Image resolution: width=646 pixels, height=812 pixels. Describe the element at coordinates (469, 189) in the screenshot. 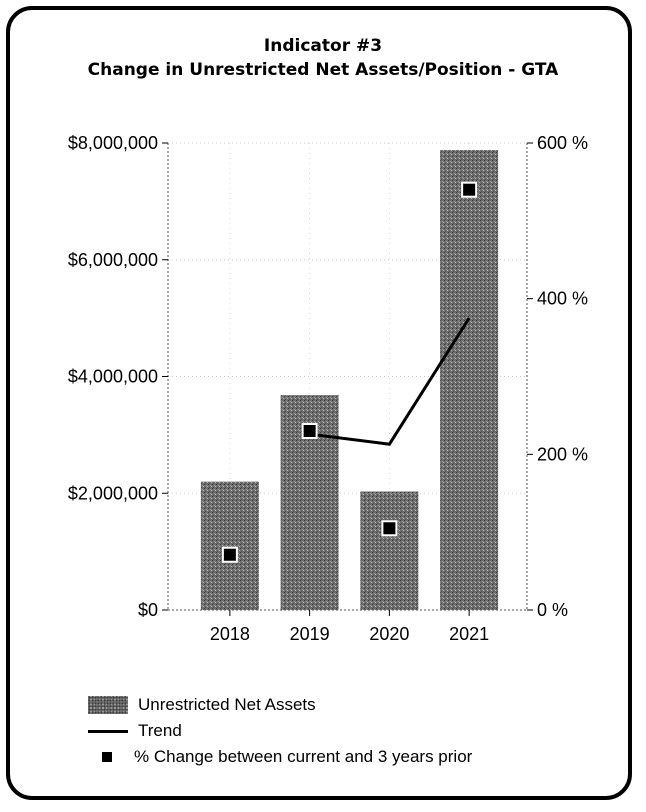

I see `marker-2021` at that location.